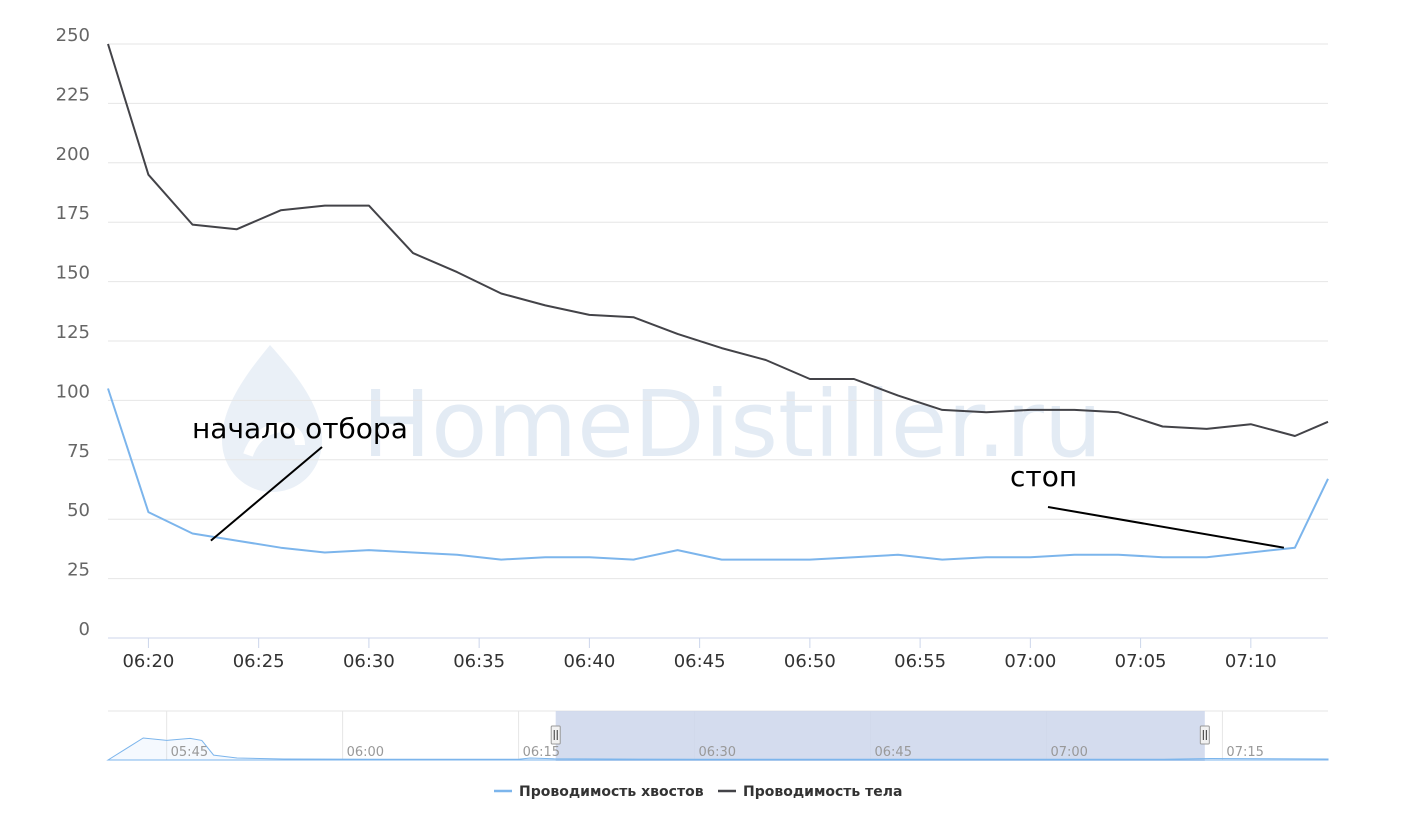 This screenshot has height=823, width=1423. I want to click on y-axis: 0 25 50 75 100 125 150 175 200 225 250, so click(73, 332).